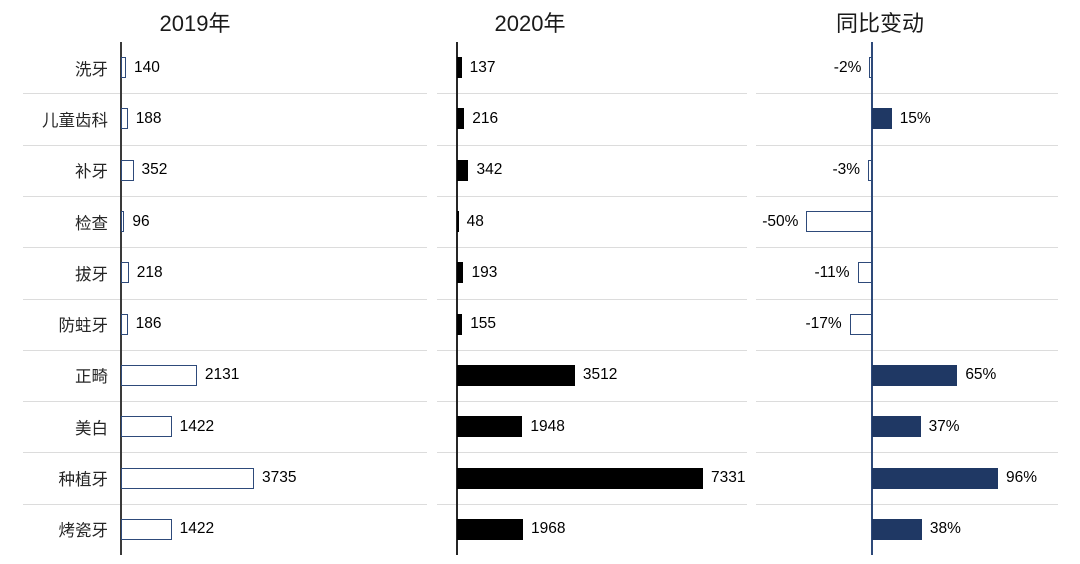 The image size is (1080, 564). What do you see at coordinates (154, 170) in the screenshot?
I see `bar-value-label: 352` at bounding box center [154, 170].